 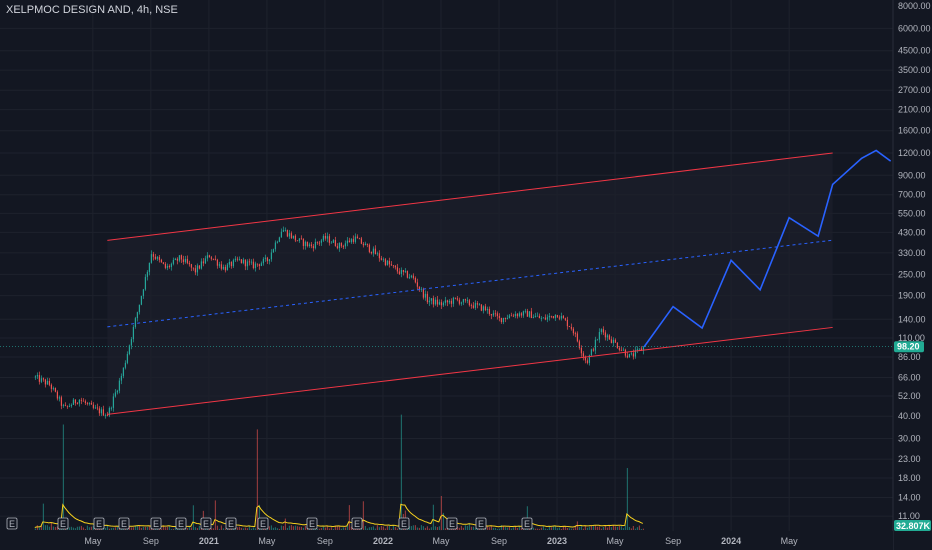 I want to click on price-tick-label: 11.00, so click(x=909, y=516).